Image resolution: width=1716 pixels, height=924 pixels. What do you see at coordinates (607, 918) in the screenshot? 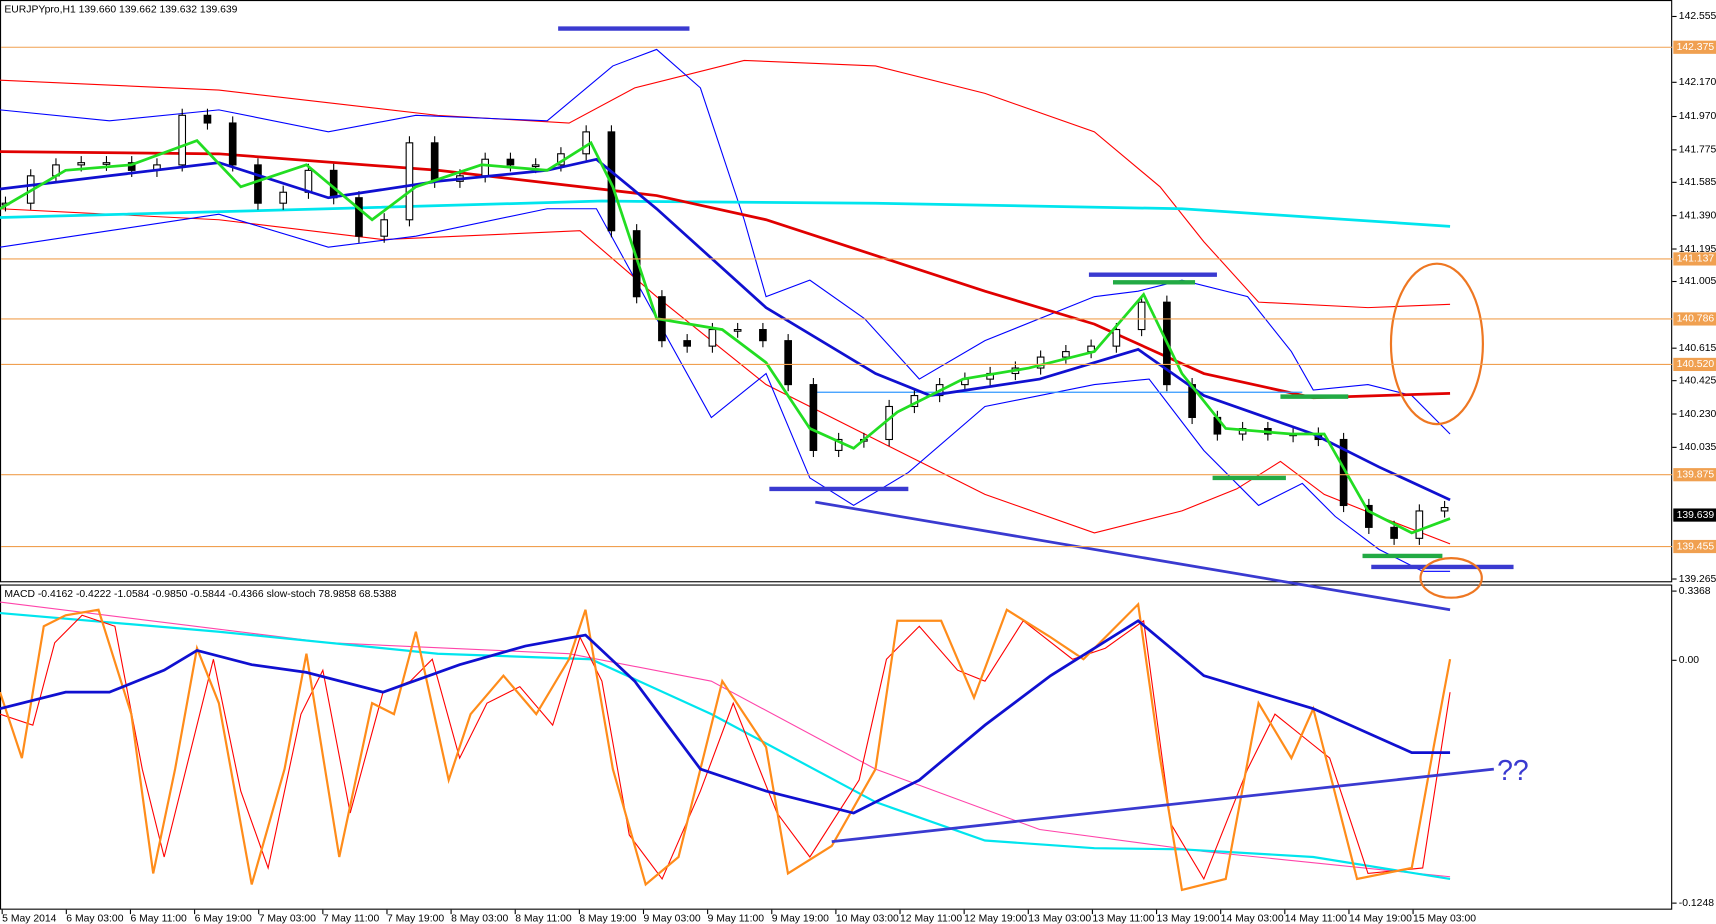
I see `x-tick-label: 8 May 19:00` at bounding box center [607, 918].